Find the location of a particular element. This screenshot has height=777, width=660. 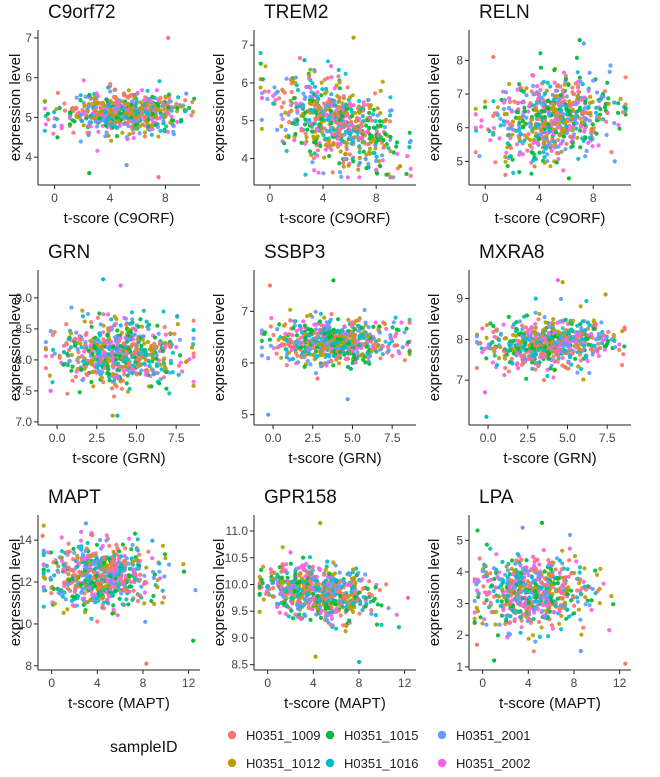

y-tick-label: 9.0 is located at coordinates (23, 298).